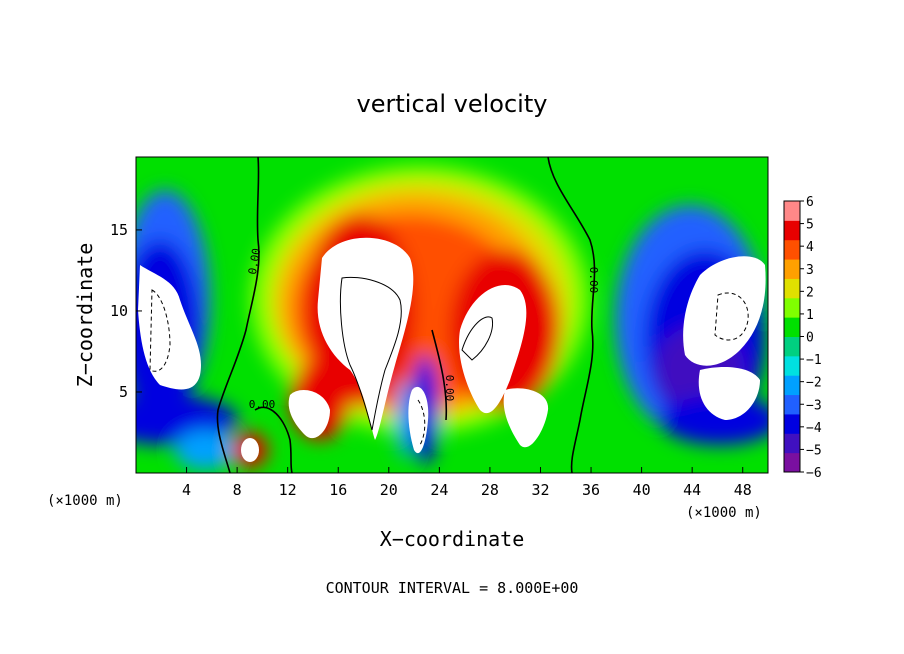 This screenshot has width=904, height=654. Describe the element at coordinates (452, 104) in the screenshot. I see `chart-title: vertical velocity` at that location.